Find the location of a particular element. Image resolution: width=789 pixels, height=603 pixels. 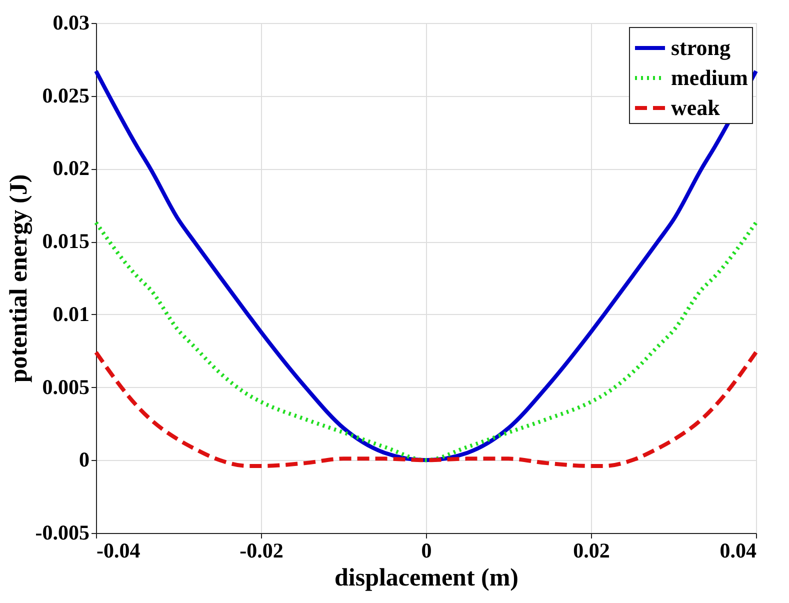

y-tick-label: 0.01 is located at coordinates (71, 314).